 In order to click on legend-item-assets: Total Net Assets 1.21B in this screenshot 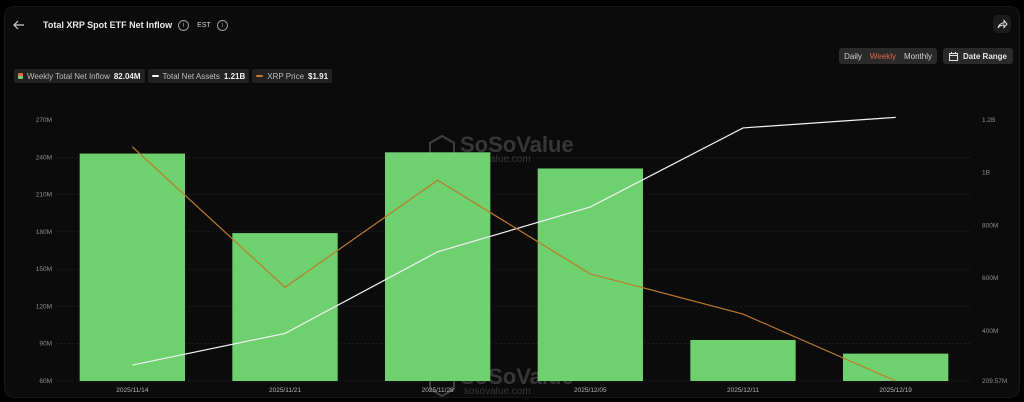, I will do `click(198, 76)`.